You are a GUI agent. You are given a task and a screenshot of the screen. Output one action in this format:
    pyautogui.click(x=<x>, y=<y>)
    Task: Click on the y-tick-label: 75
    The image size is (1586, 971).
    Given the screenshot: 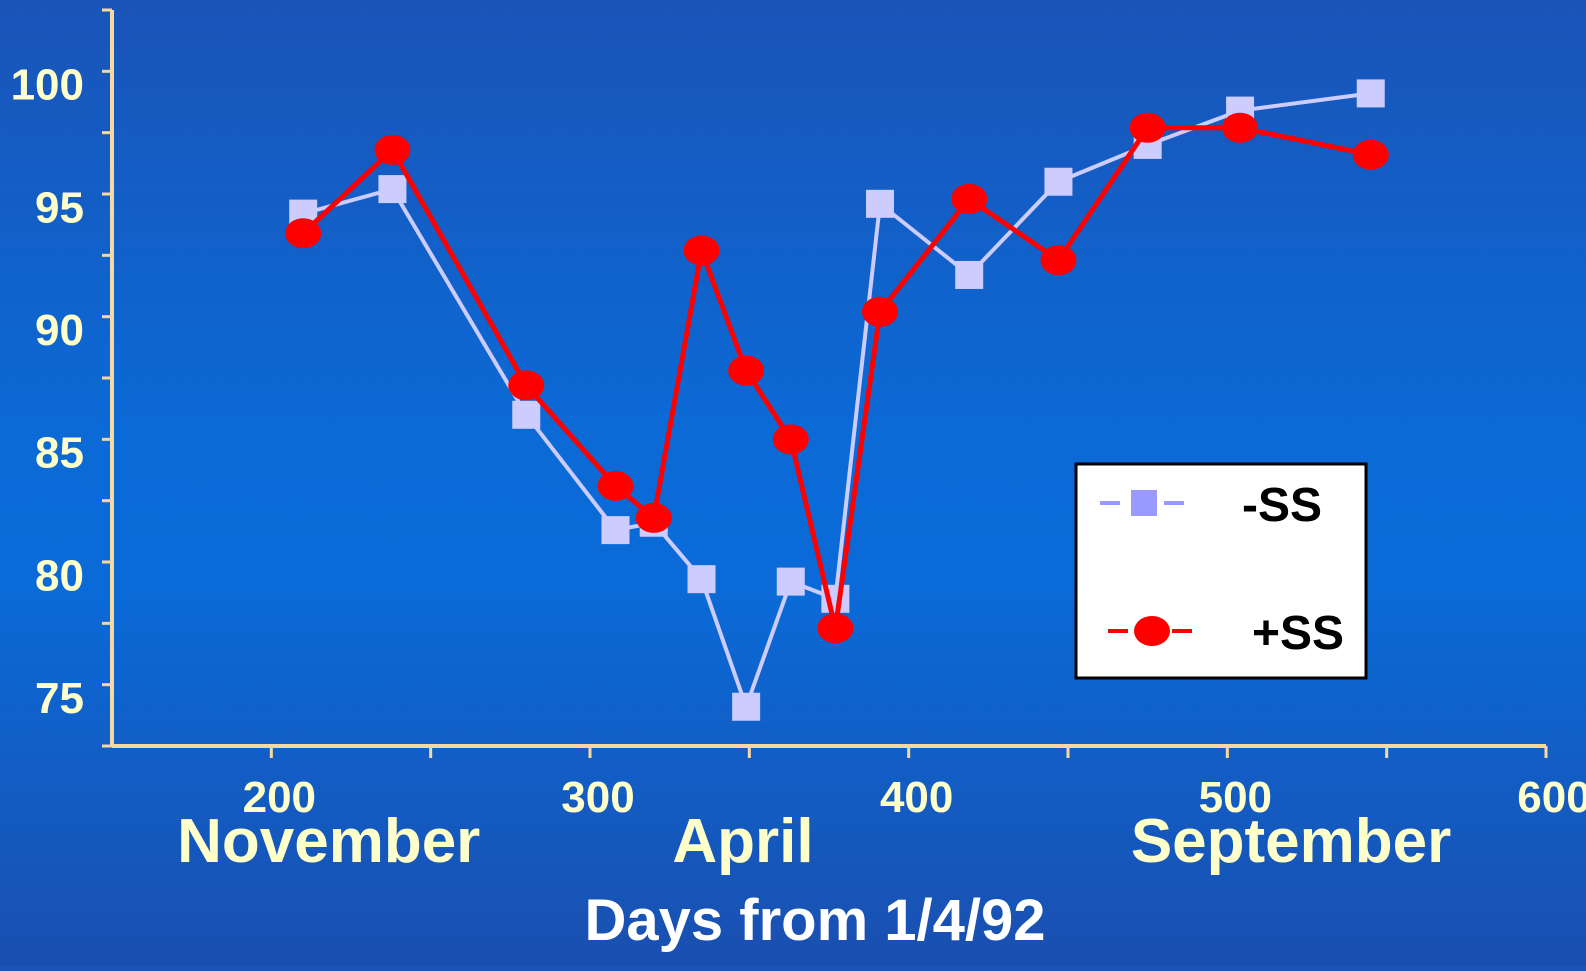 What is the action you would take?
    pyautogui.click(x=59, y=698)
    